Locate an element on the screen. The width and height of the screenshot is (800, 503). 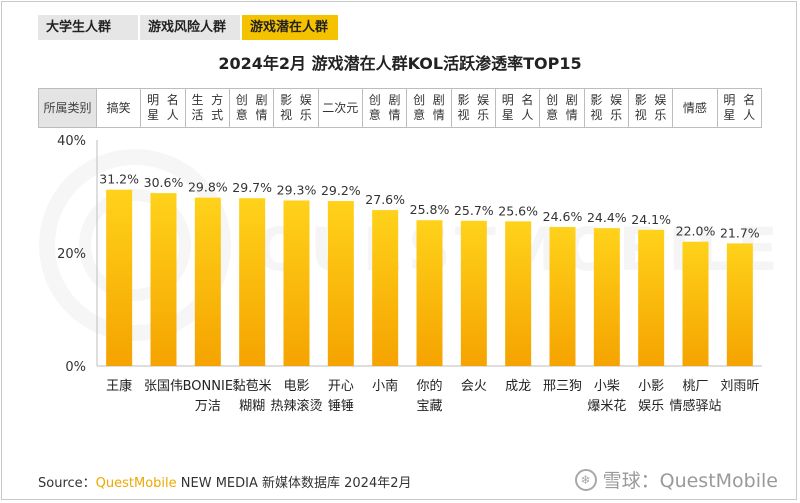
category-header: 所属 类别 is located at coordinates (68, 108).